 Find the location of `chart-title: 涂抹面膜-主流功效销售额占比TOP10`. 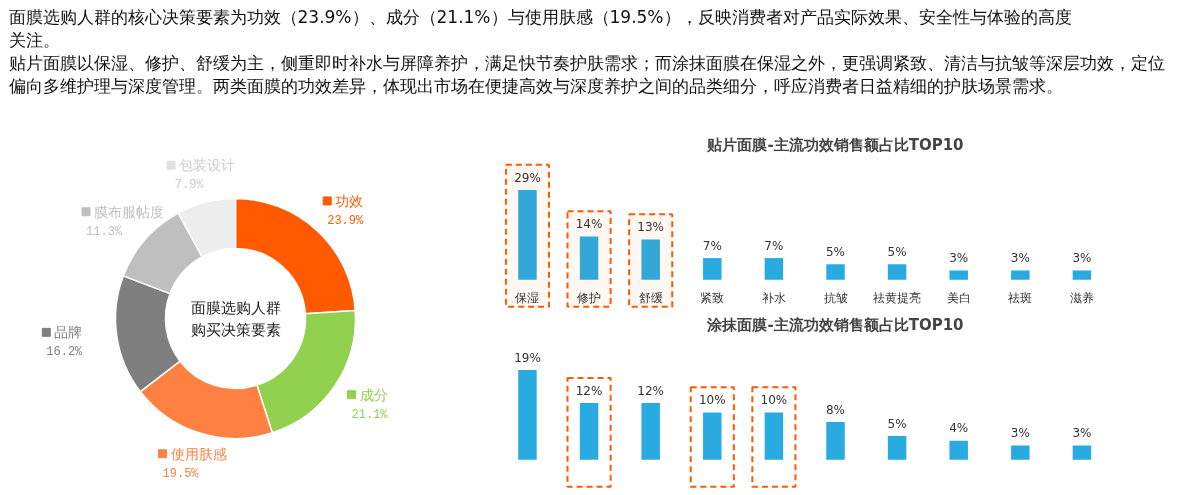

chart-title: 涂抹面膜-主流功效销售额占比TOP10 is located at coordinates (835, 324).